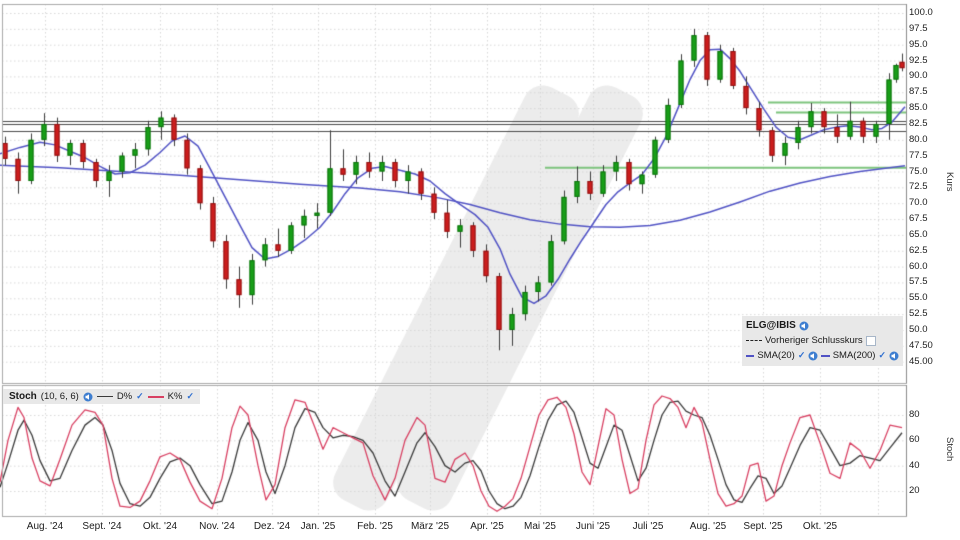  Describe the element at coordinates (708, 526) in the screenshot. I see `time-tick-label: Aug. '25` at that location.